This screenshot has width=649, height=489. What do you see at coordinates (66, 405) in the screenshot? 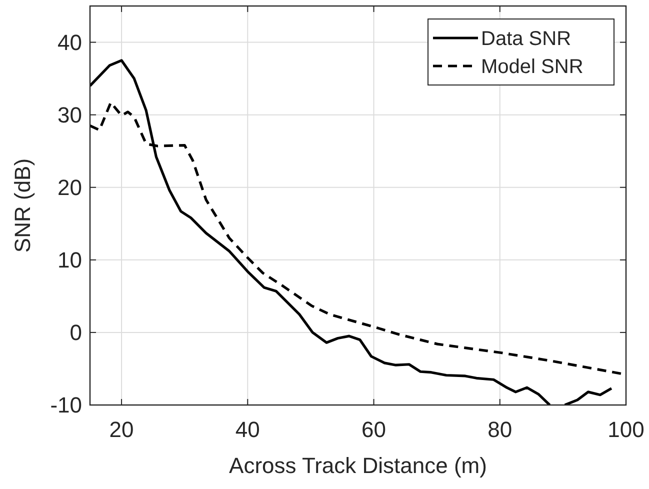
I see `y-tick-label: -10` at bounding box center [66, 405].